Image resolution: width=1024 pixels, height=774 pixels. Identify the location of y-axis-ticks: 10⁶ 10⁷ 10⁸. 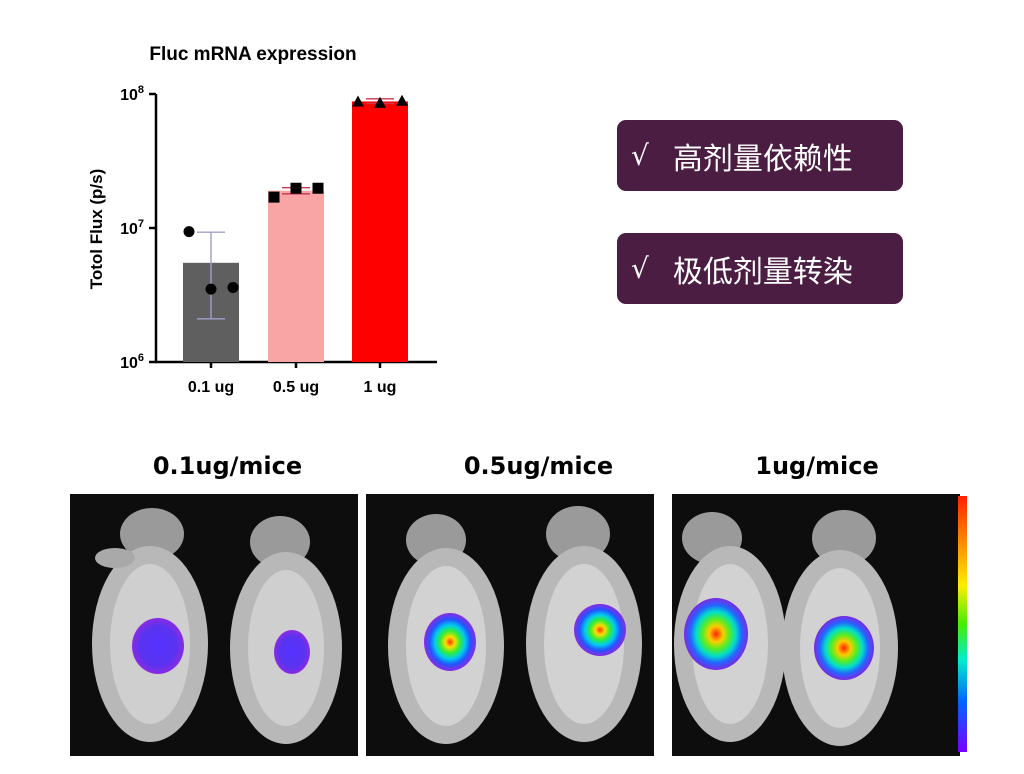
(138, 228).